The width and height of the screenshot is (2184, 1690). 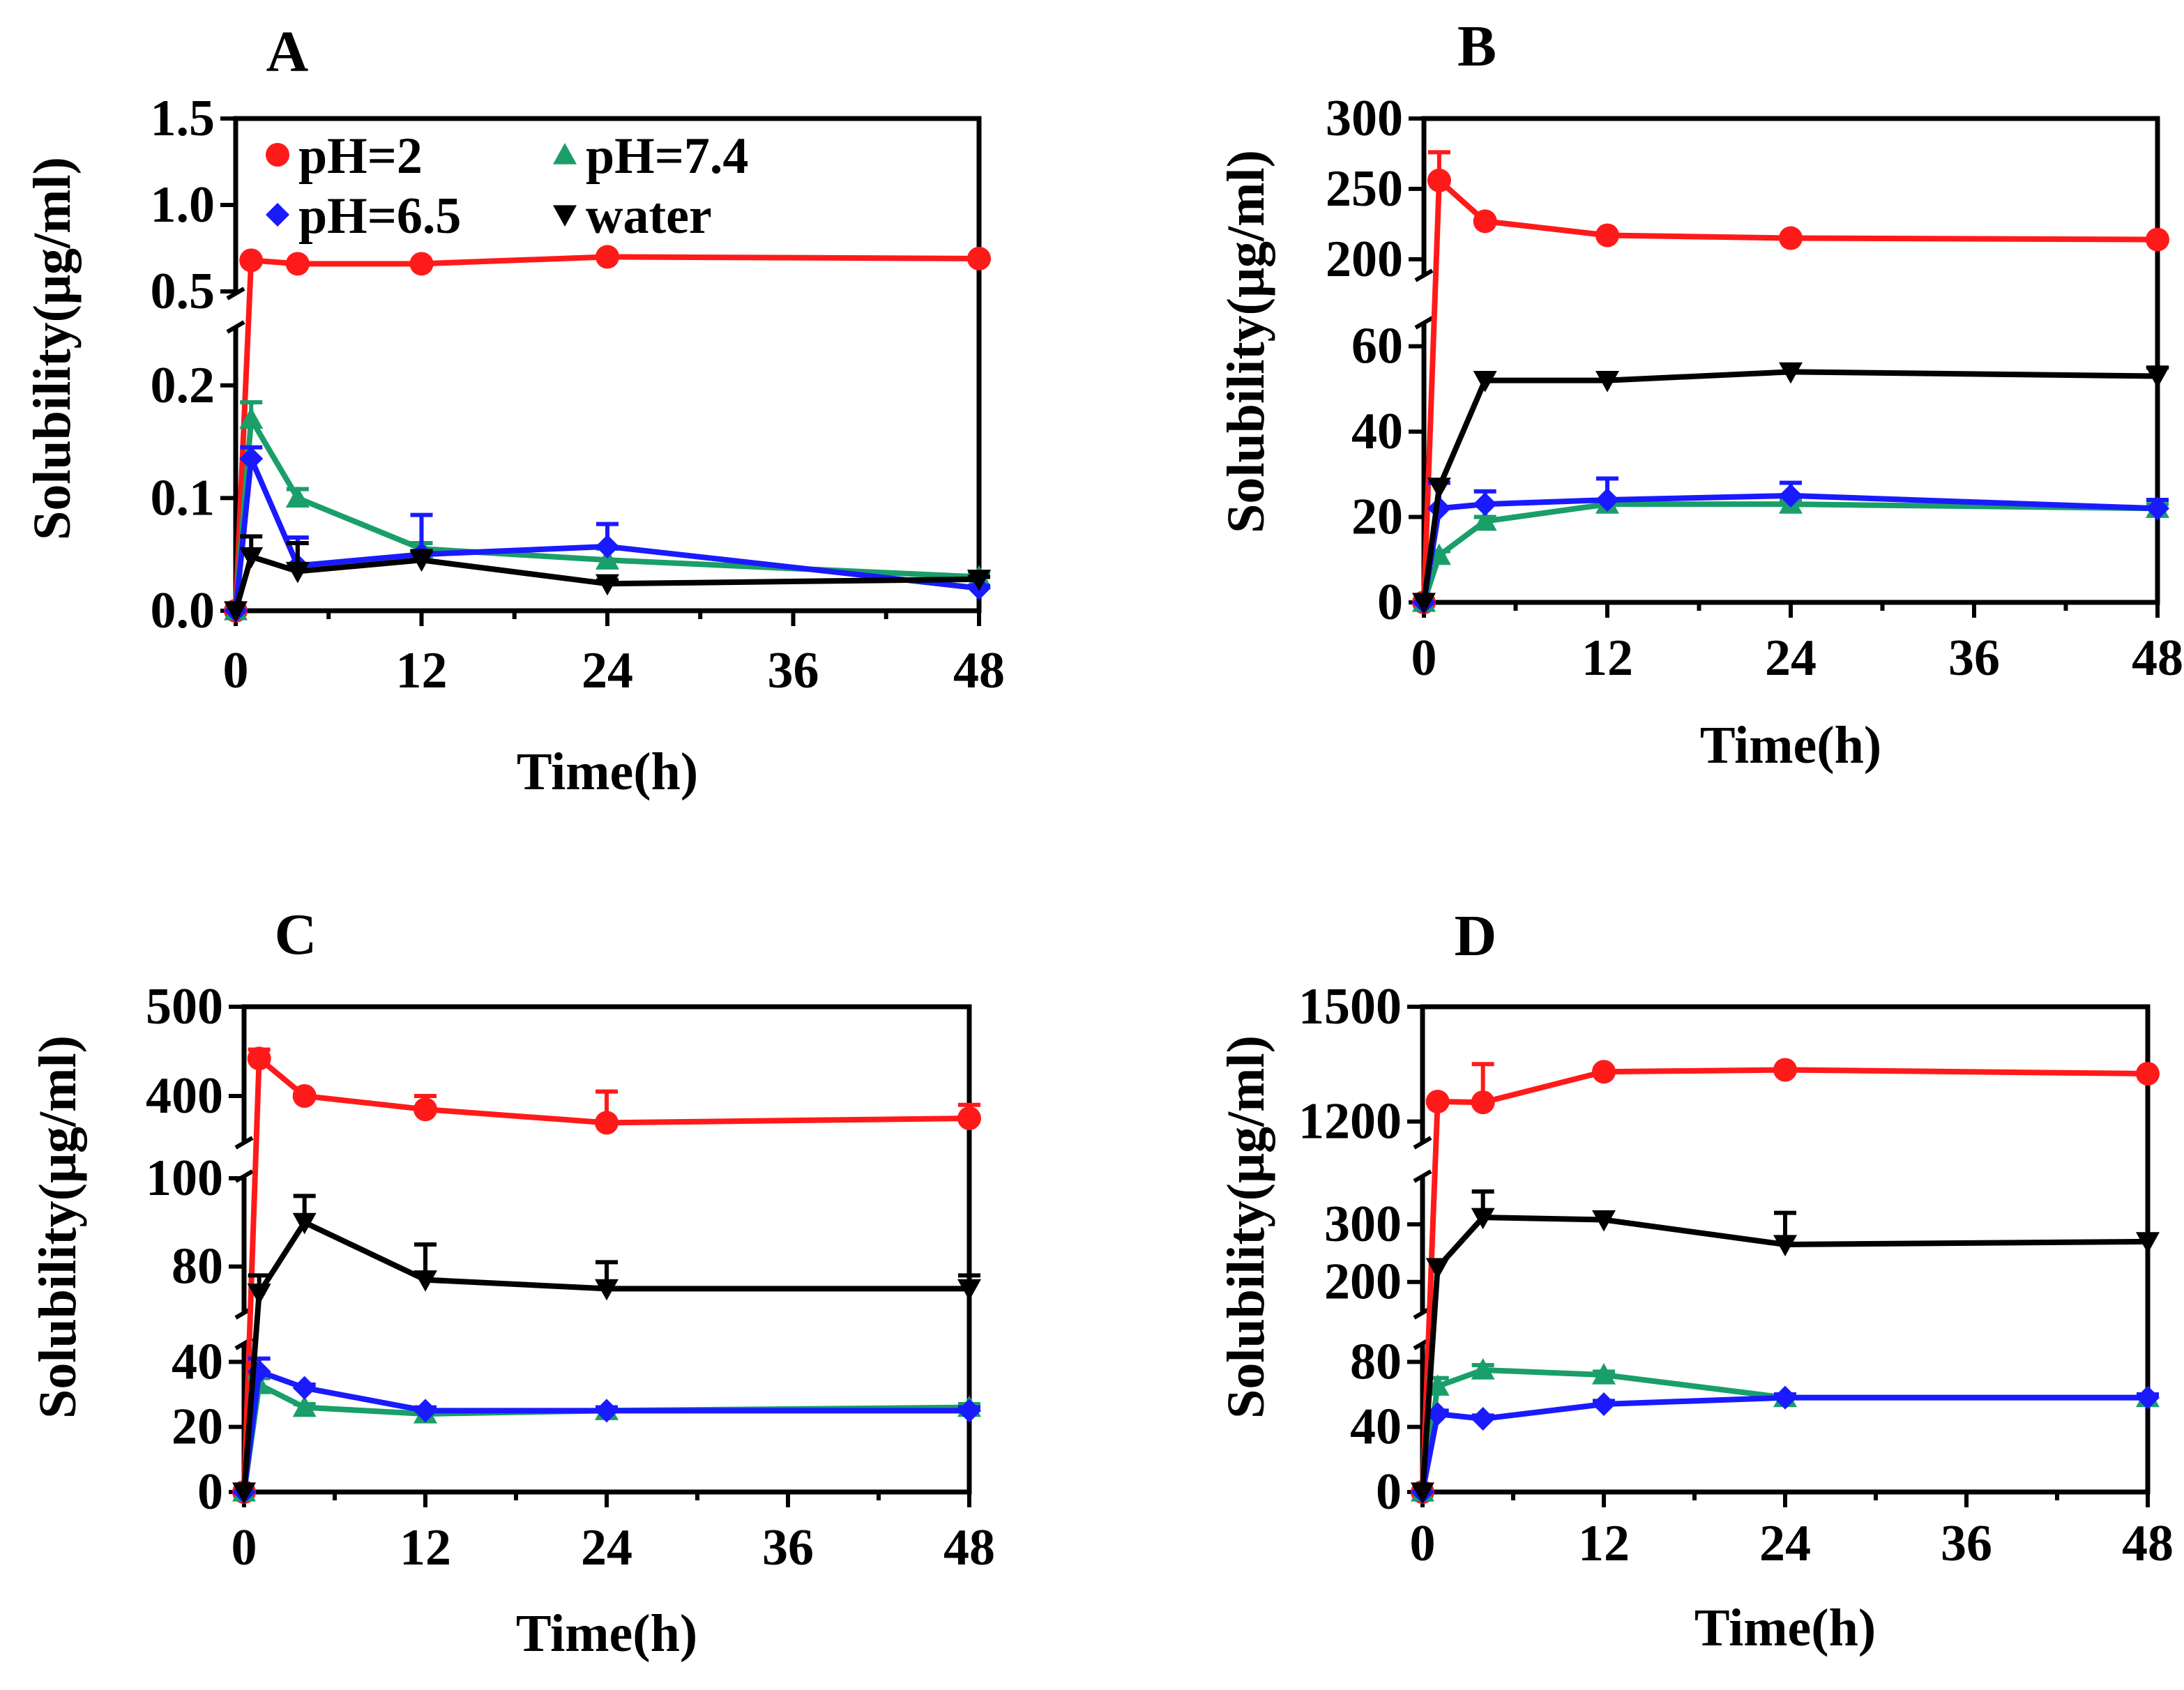 I want to click on legend-label: pH=2, so click(x=361, y=156).